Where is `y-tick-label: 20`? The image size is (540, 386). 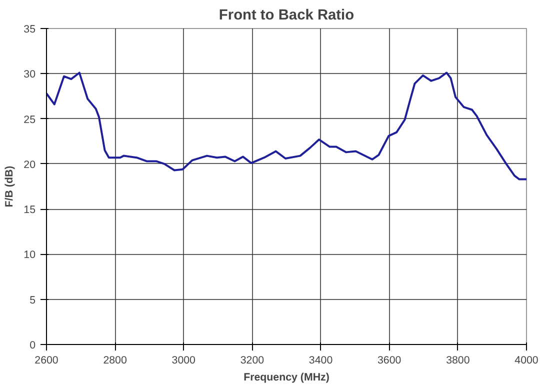 y-tick-label: 20 is located at coordinates (30, 164).